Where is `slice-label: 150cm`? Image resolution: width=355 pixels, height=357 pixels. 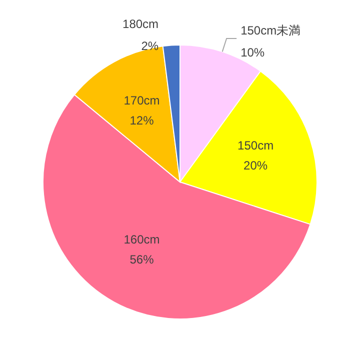 slice-label: 150cm is located at coordinates (256, 145).